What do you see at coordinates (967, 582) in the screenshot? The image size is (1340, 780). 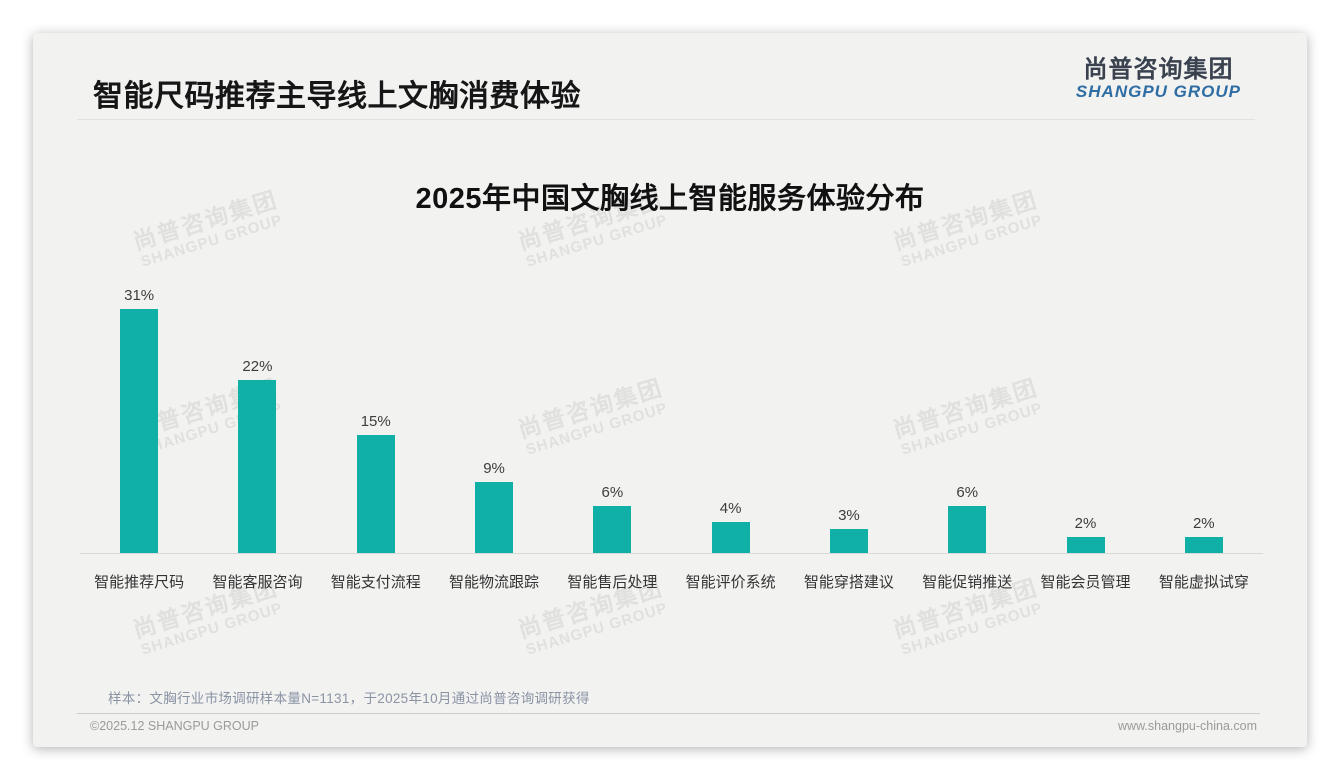 I see `category-label: 智能促销推送` at bounding box center [967, 582].